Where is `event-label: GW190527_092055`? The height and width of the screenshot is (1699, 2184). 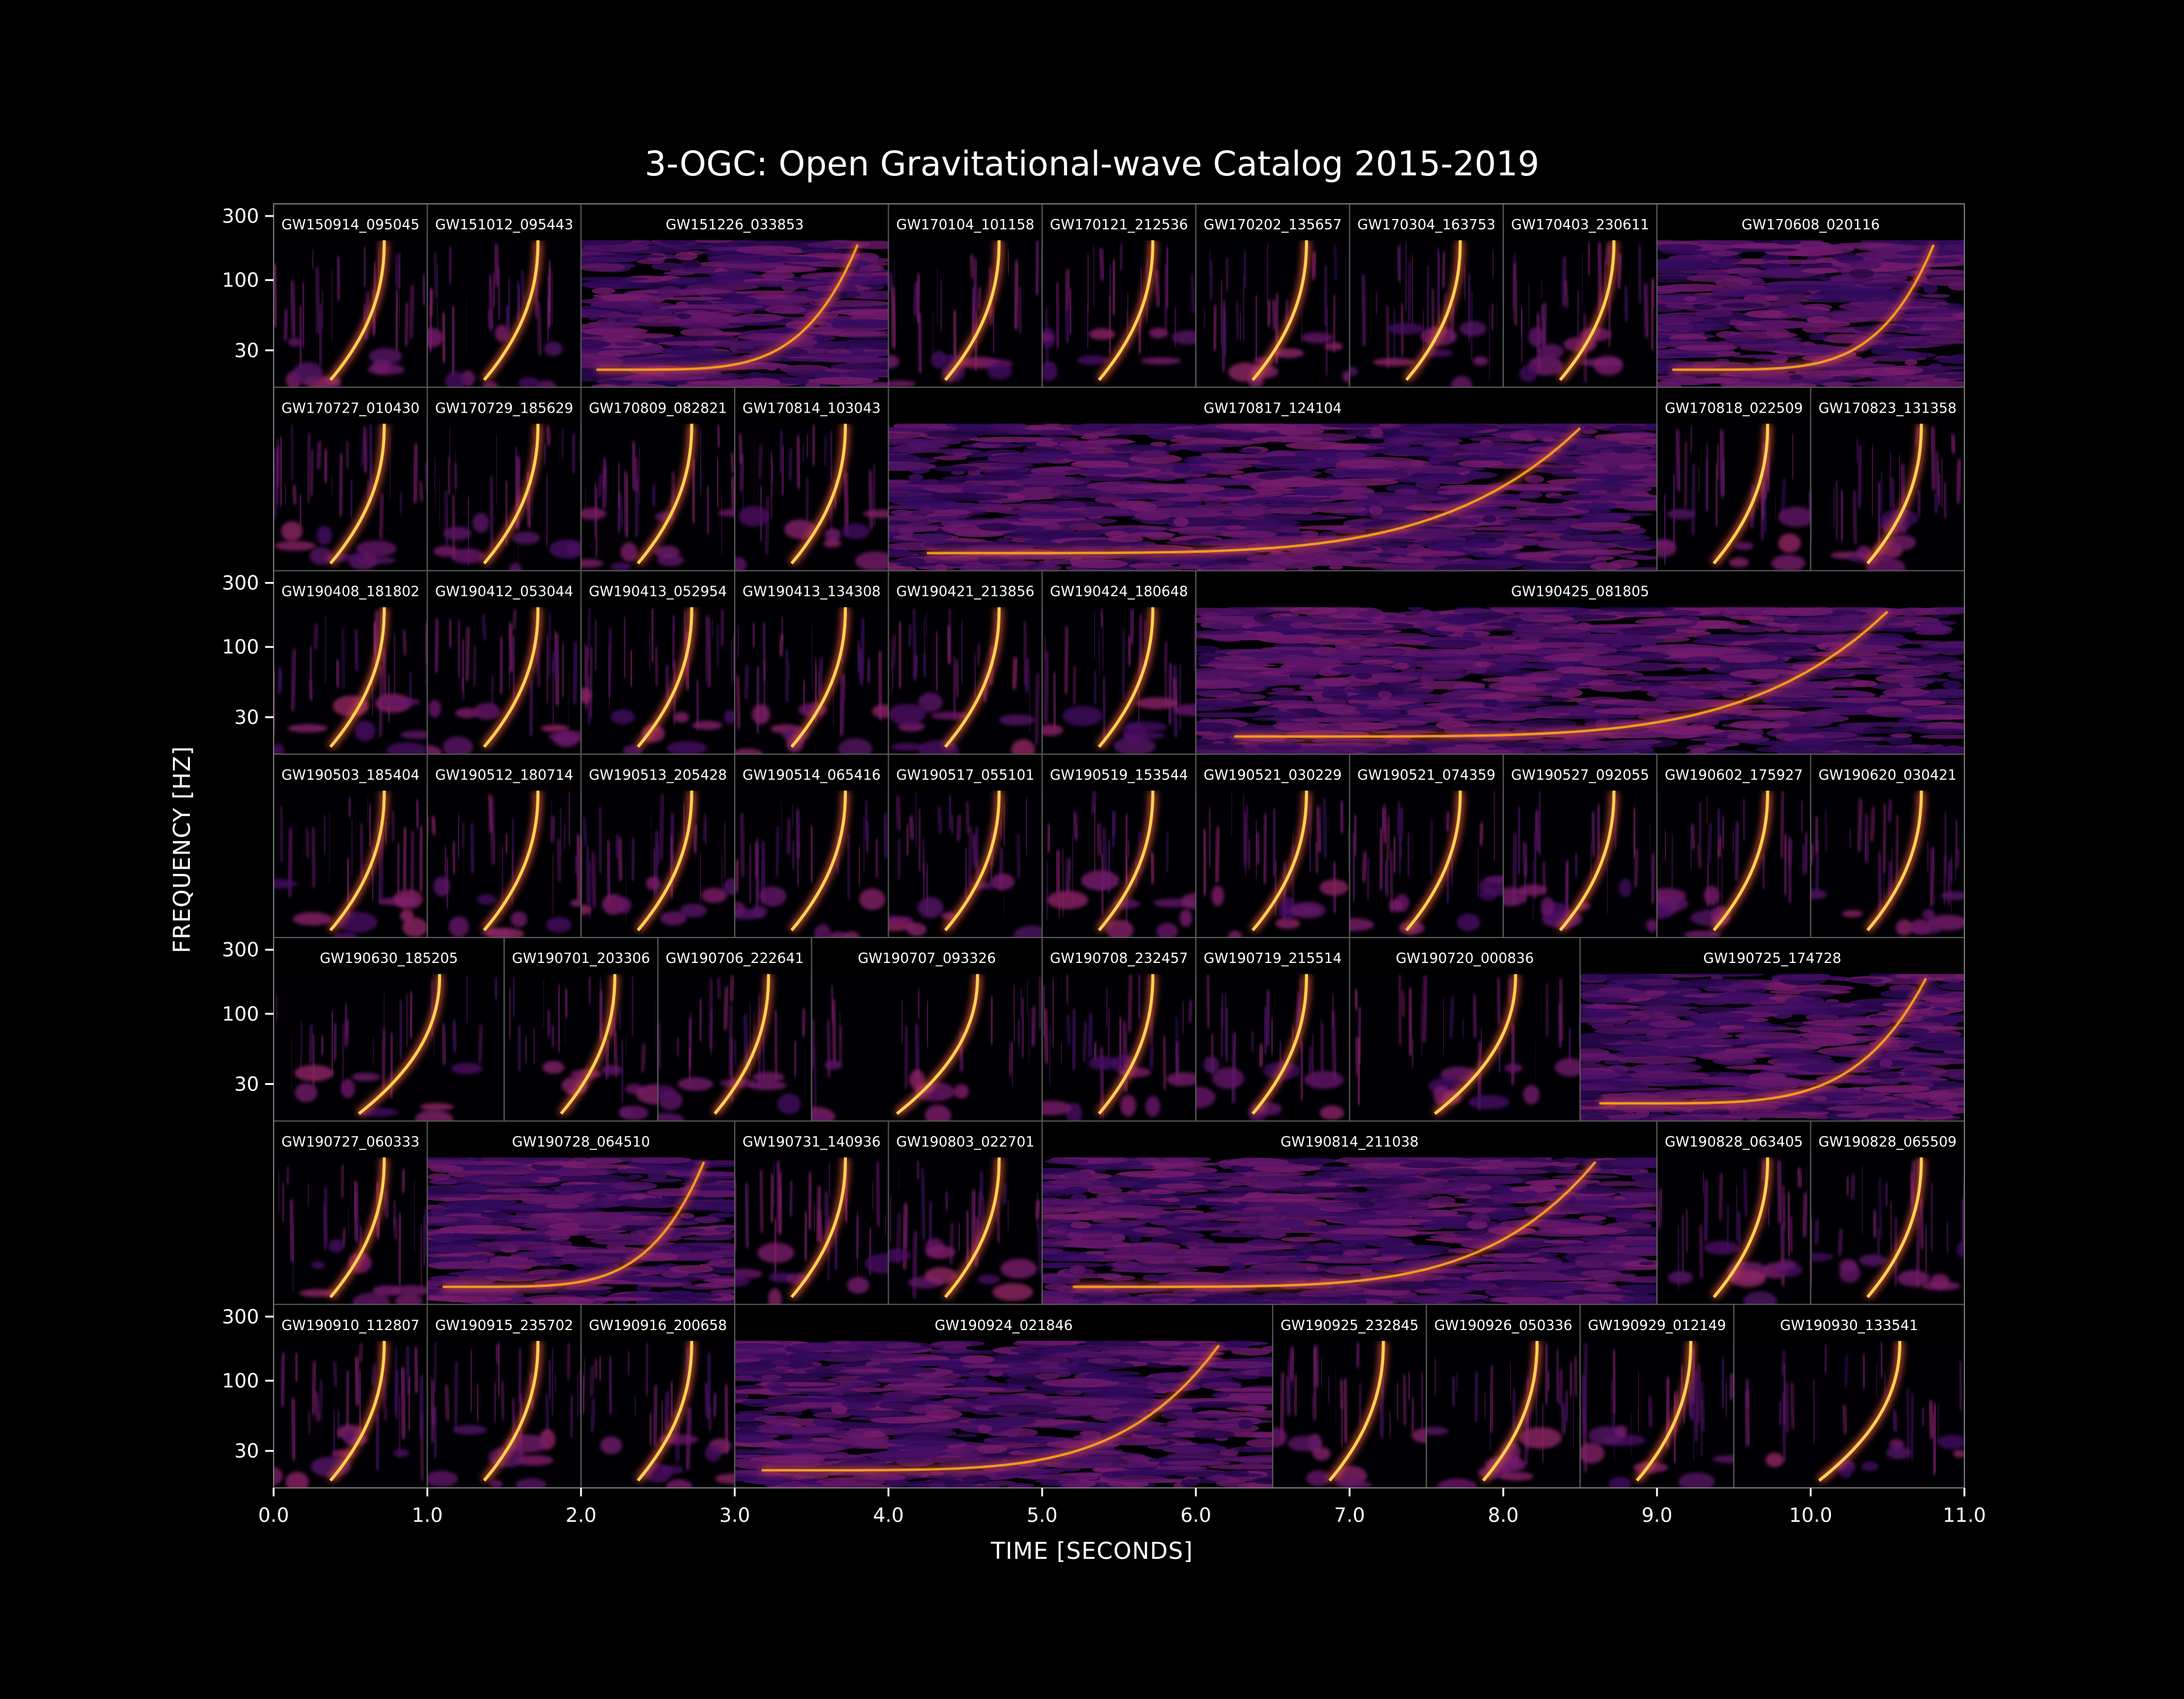 event-label: GW190527_092055 is located at coordinates (1580, 775).